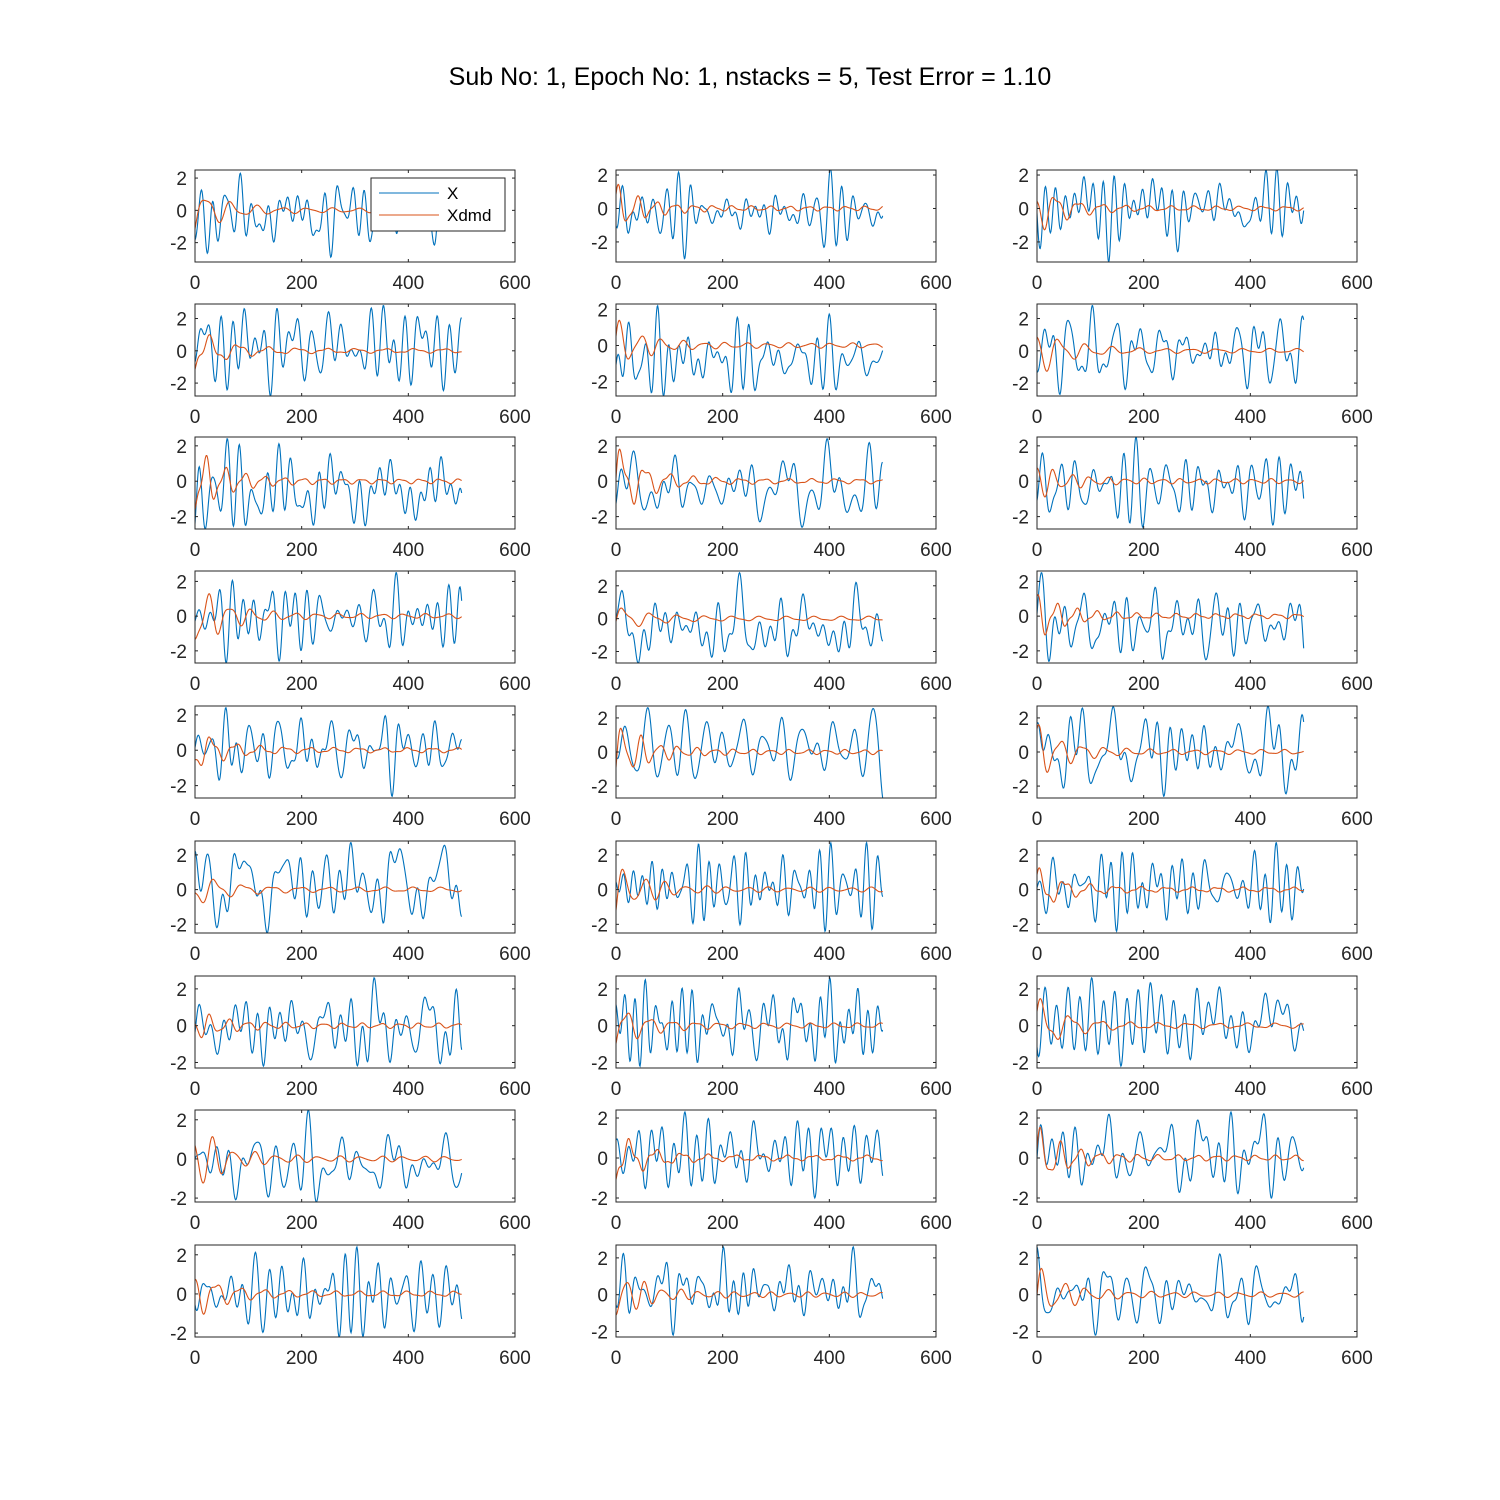 The image size is (1500, 1500). I want to click on subplot-3: 0 200 400 600-202, so click(1192, 230).